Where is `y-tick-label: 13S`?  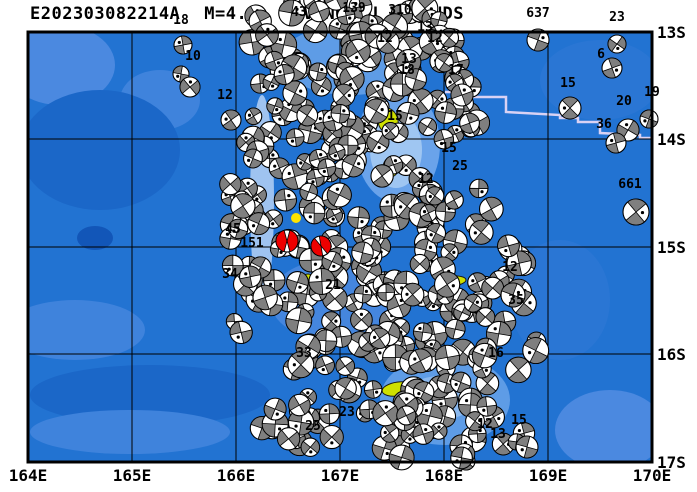
y-tick-label: 13S is located at coordinates (671, 32).